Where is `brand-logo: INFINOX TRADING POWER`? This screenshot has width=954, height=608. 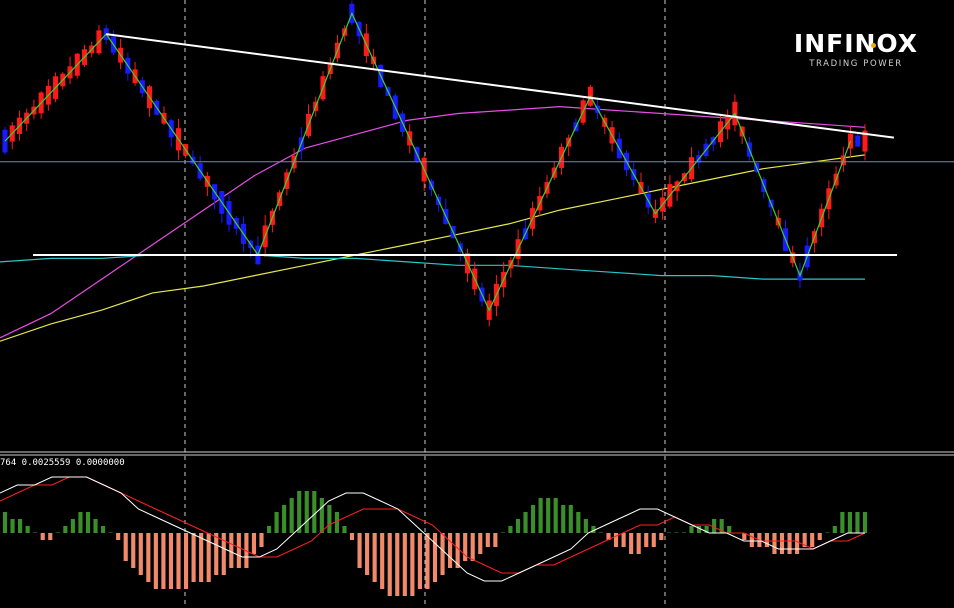 brand-logo: INFINOX TRADING POWER is located at coordinates (856, 49).